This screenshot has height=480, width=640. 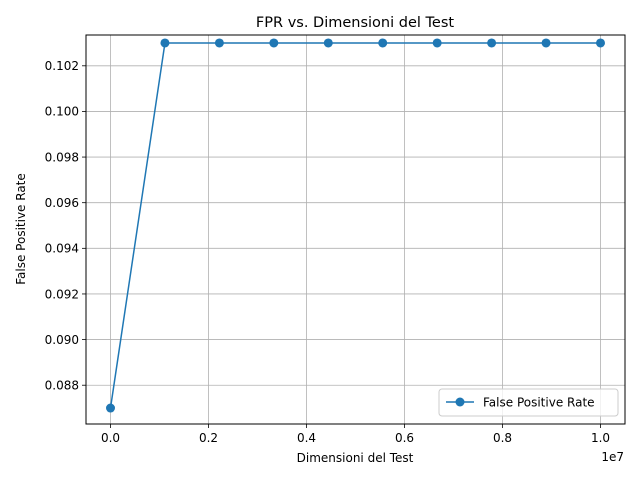 I want to click on x-tick-label: 0.6, so click(x=404, y=438).